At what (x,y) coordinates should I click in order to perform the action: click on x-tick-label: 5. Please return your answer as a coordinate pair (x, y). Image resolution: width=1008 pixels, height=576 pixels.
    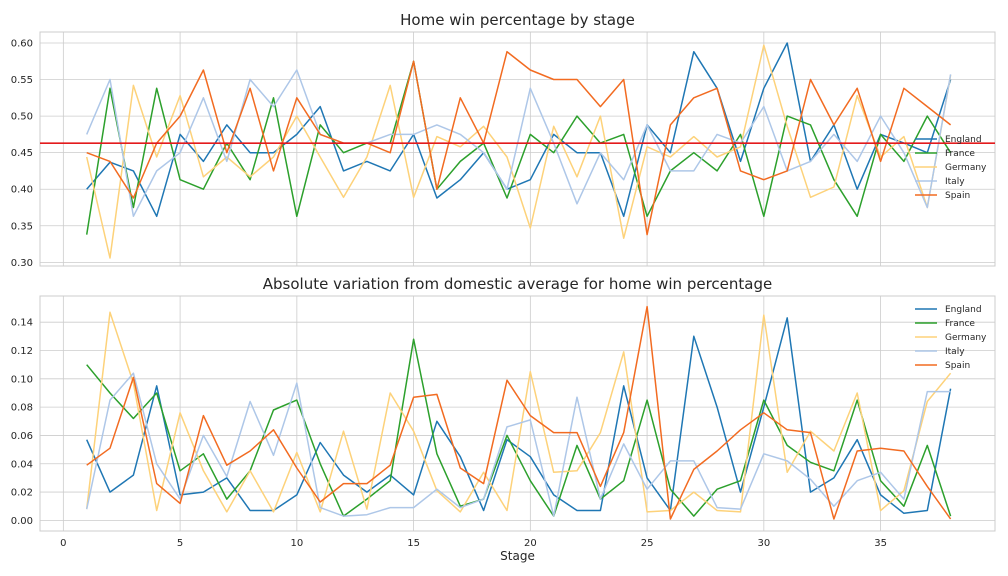
    Looking at the image, I should click on (180, 543).